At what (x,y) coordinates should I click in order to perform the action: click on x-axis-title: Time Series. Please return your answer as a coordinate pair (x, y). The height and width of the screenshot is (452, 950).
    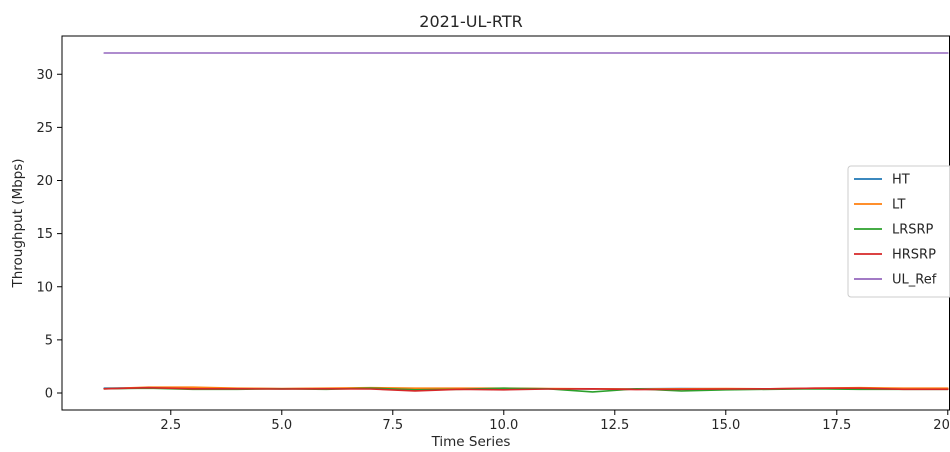
    Looking at the image, I should click on (471, 442).